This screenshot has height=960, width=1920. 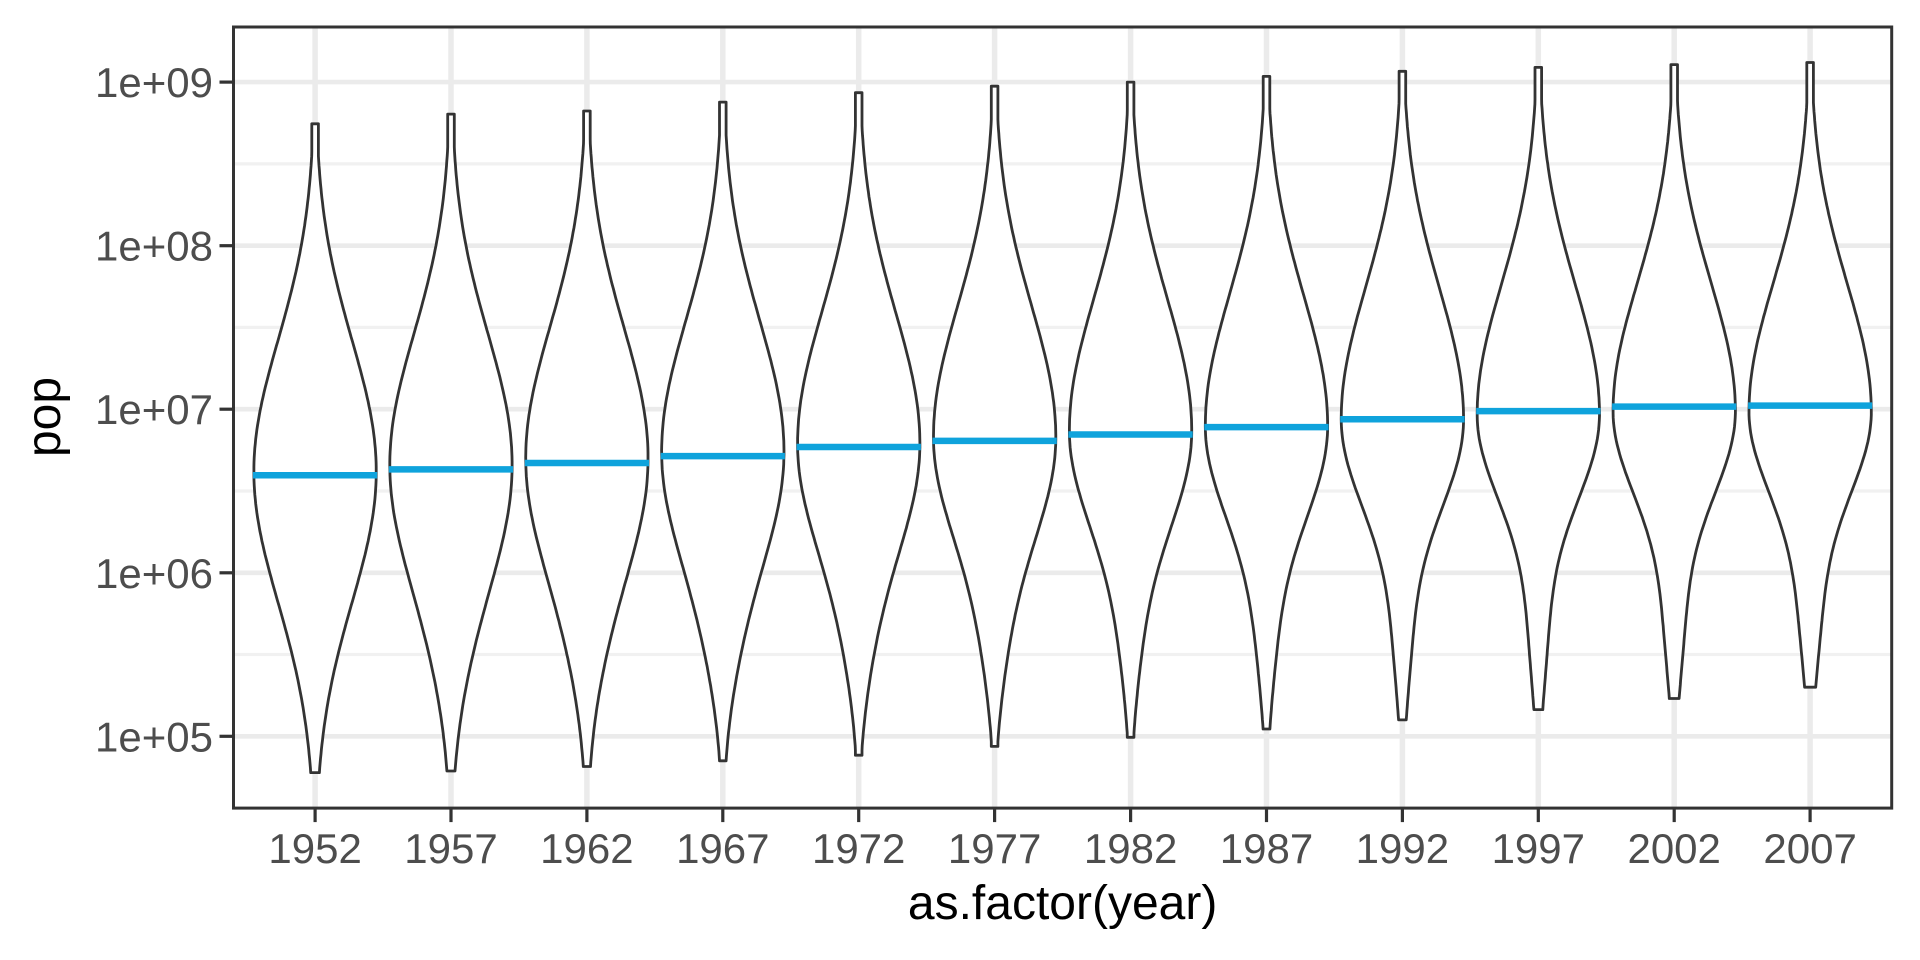 I want to click on x-tick-label-1967: 1967, so click(x=722, y=848).